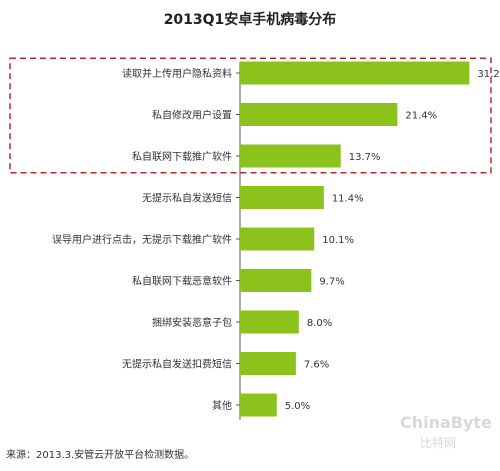 The height and width of the screenshot is (471, 500). Describe the element at coordinates (250, 19) in the screenshot. I see `chart-title: 2013Q1安卓手机病毒分布` at that location.